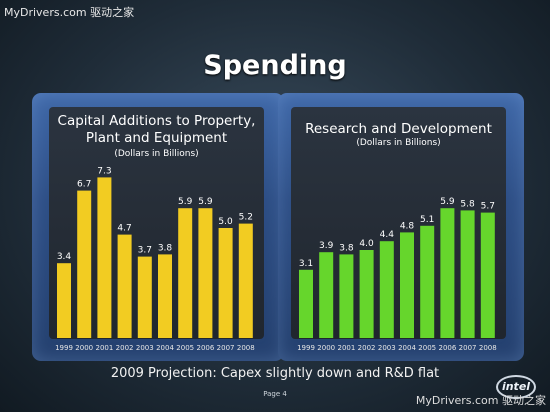  I want to click on capex-value-label-2007: 5.0, so click(225, 222).